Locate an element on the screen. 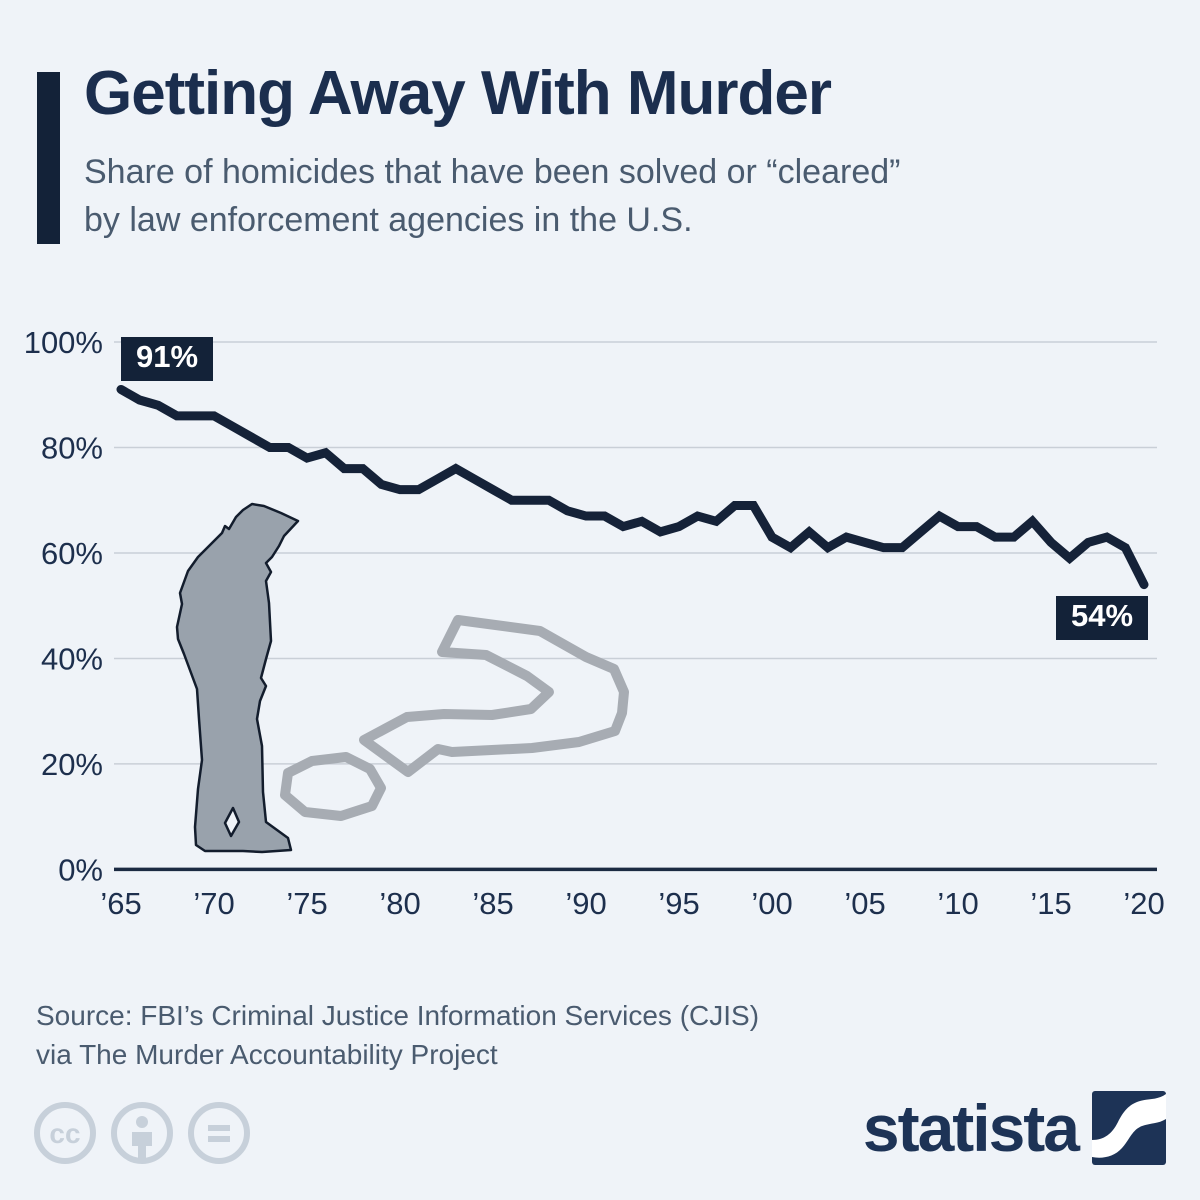  start-value-label: 91% is located at coordinates (167, 359).